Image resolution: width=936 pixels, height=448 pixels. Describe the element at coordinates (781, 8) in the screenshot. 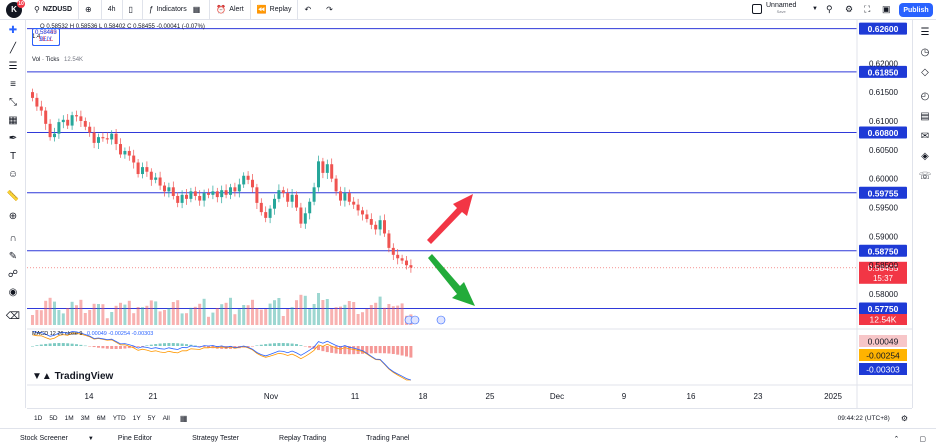

I see `layout-name: Unnamed Save` at that location.